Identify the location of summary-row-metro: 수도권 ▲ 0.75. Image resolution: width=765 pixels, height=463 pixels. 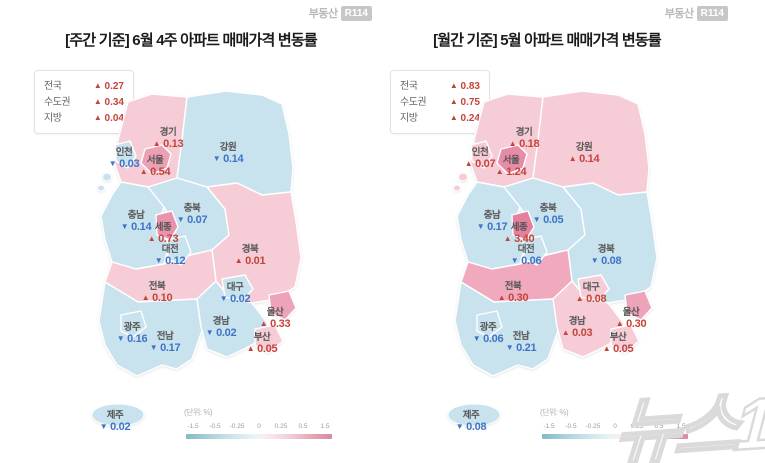
(440, 102).